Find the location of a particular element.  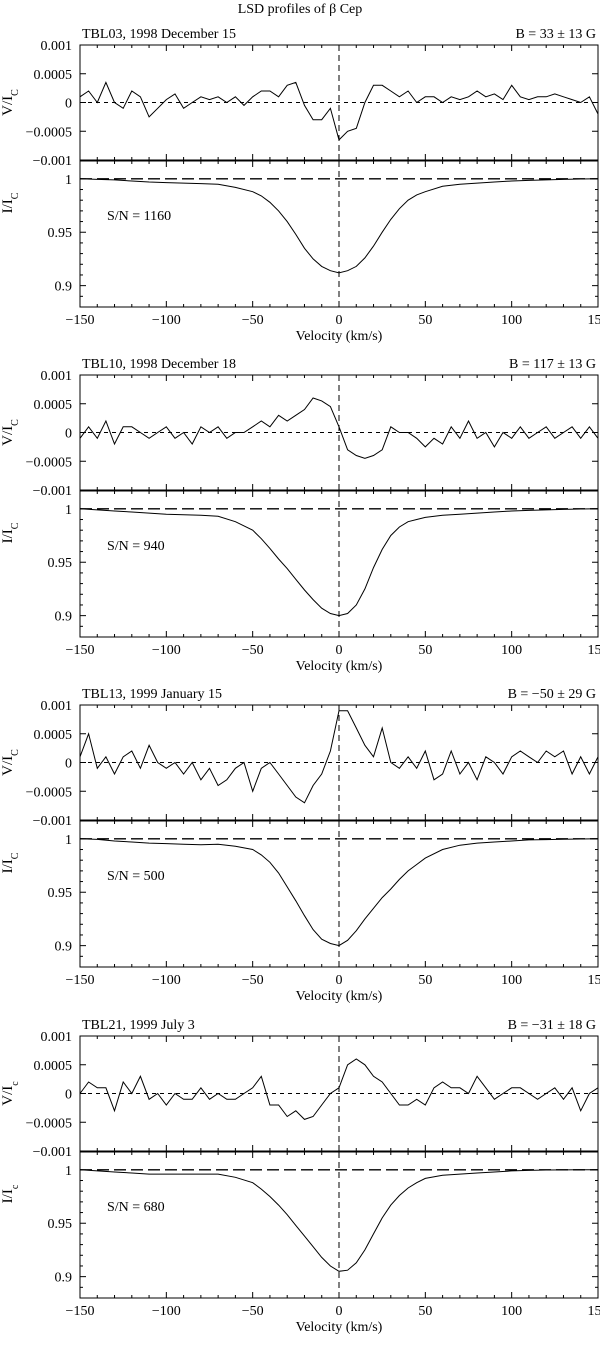

stokes-i-axis-label: I/Ic is located at coordinates (10, 1193).